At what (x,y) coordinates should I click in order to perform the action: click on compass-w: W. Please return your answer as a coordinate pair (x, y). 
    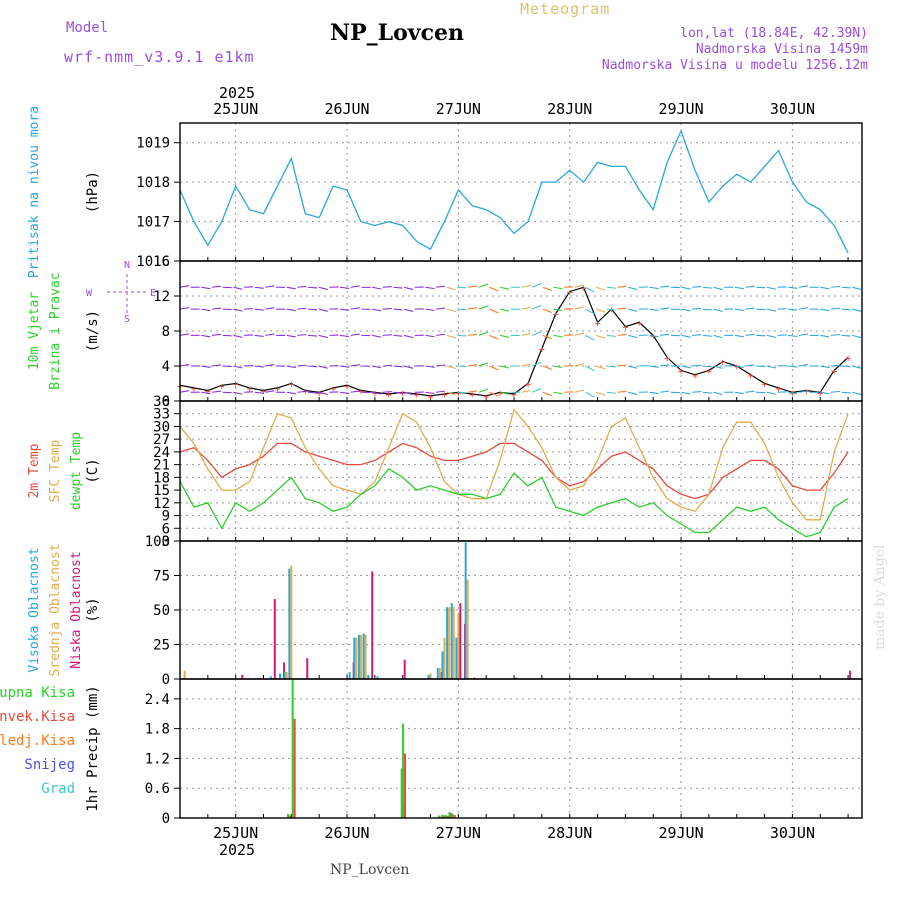
    Looking at the image, I should click on (89, 293).